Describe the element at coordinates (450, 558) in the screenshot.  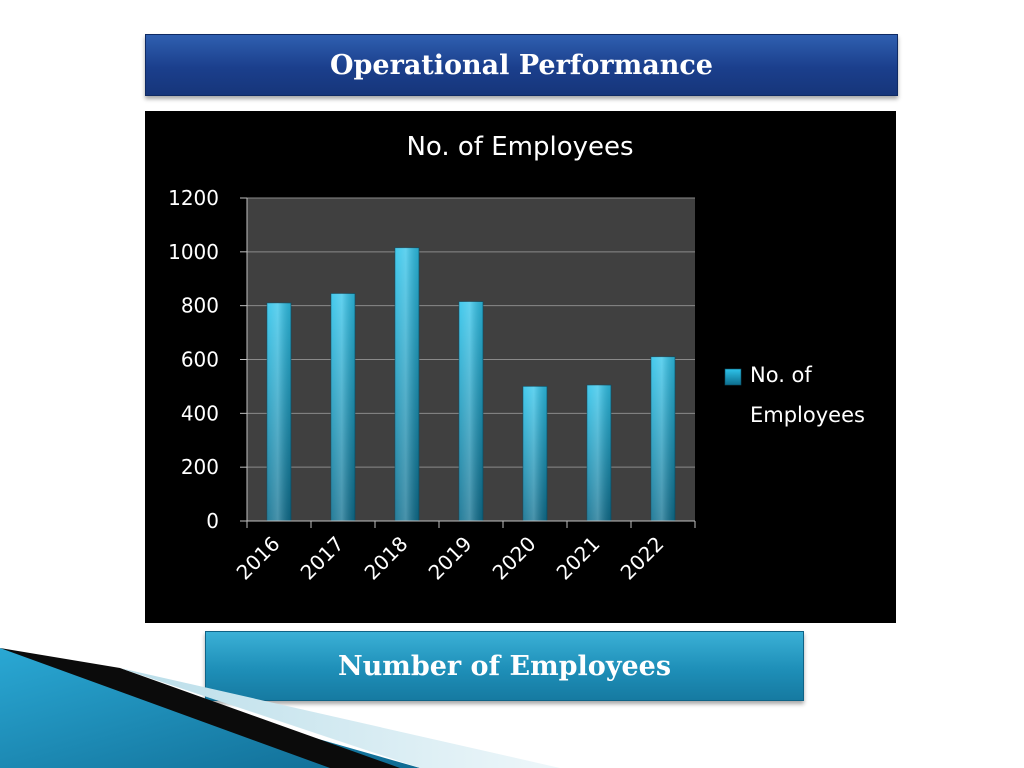
I see `x-tick-label: 2019` at that location.